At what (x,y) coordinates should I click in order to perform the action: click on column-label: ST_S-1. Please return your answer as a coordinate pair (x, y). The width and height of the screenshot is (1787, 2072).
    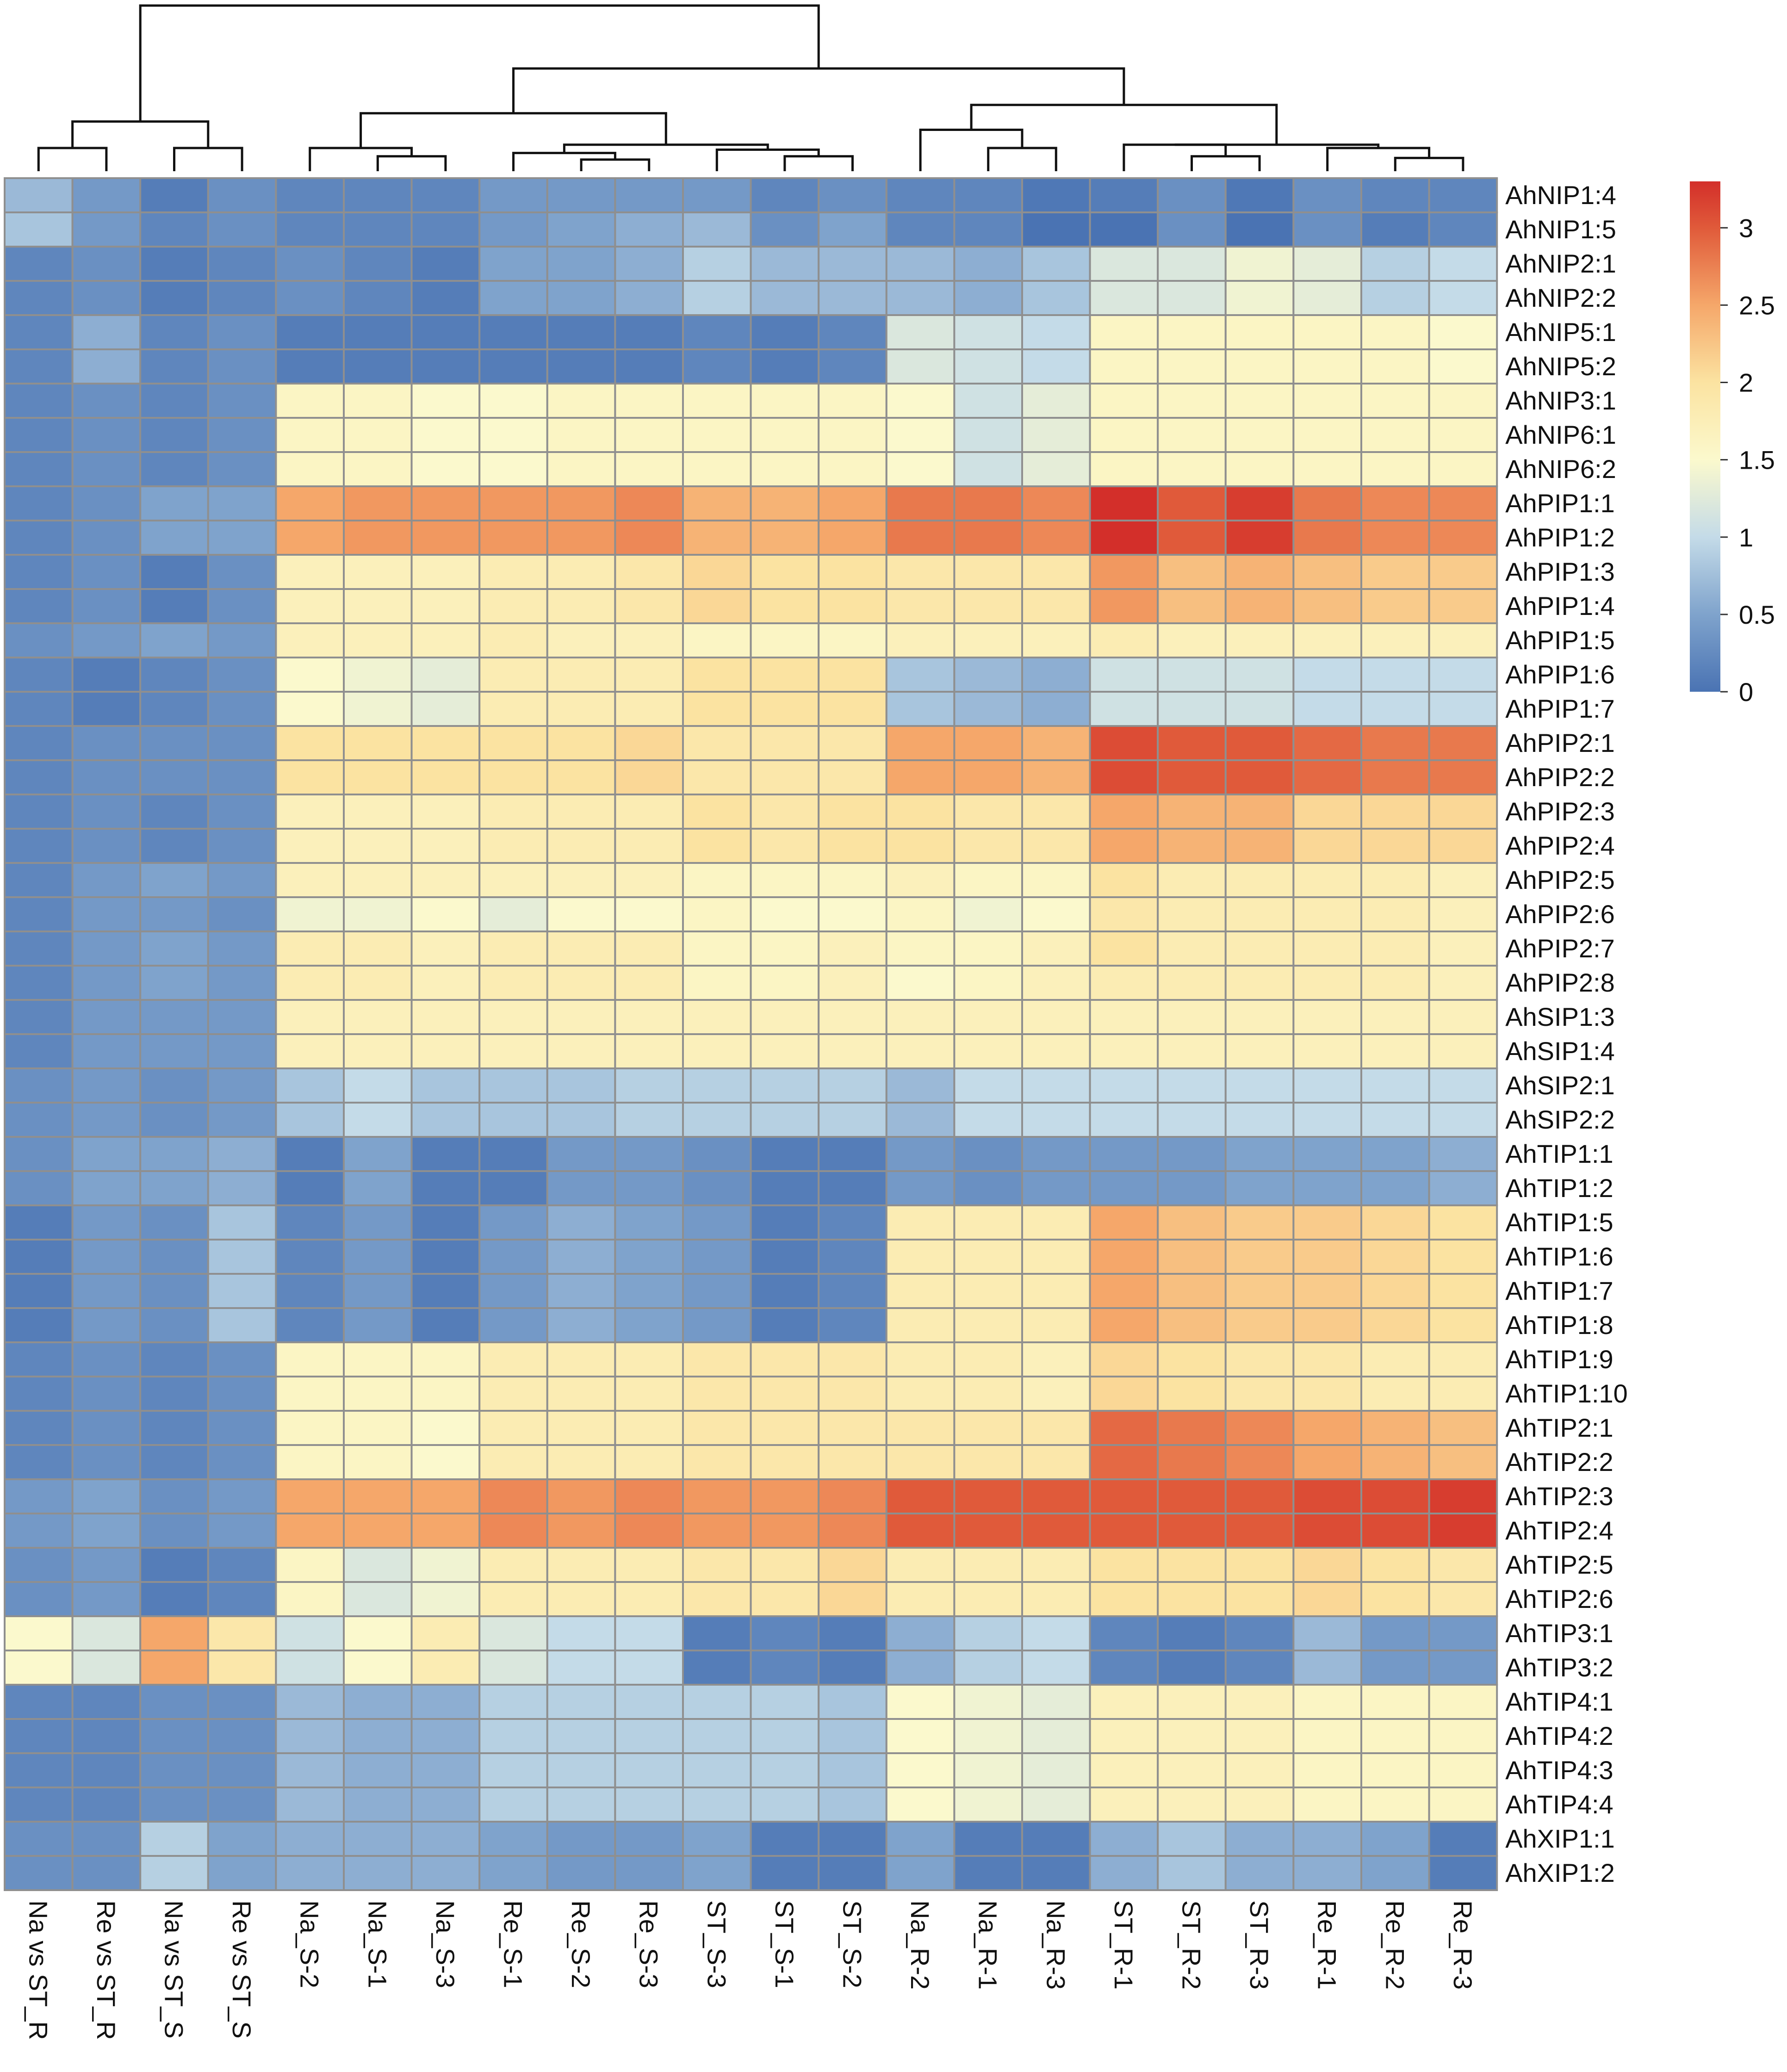
    Looking at the image, I should click on (784, 1944).